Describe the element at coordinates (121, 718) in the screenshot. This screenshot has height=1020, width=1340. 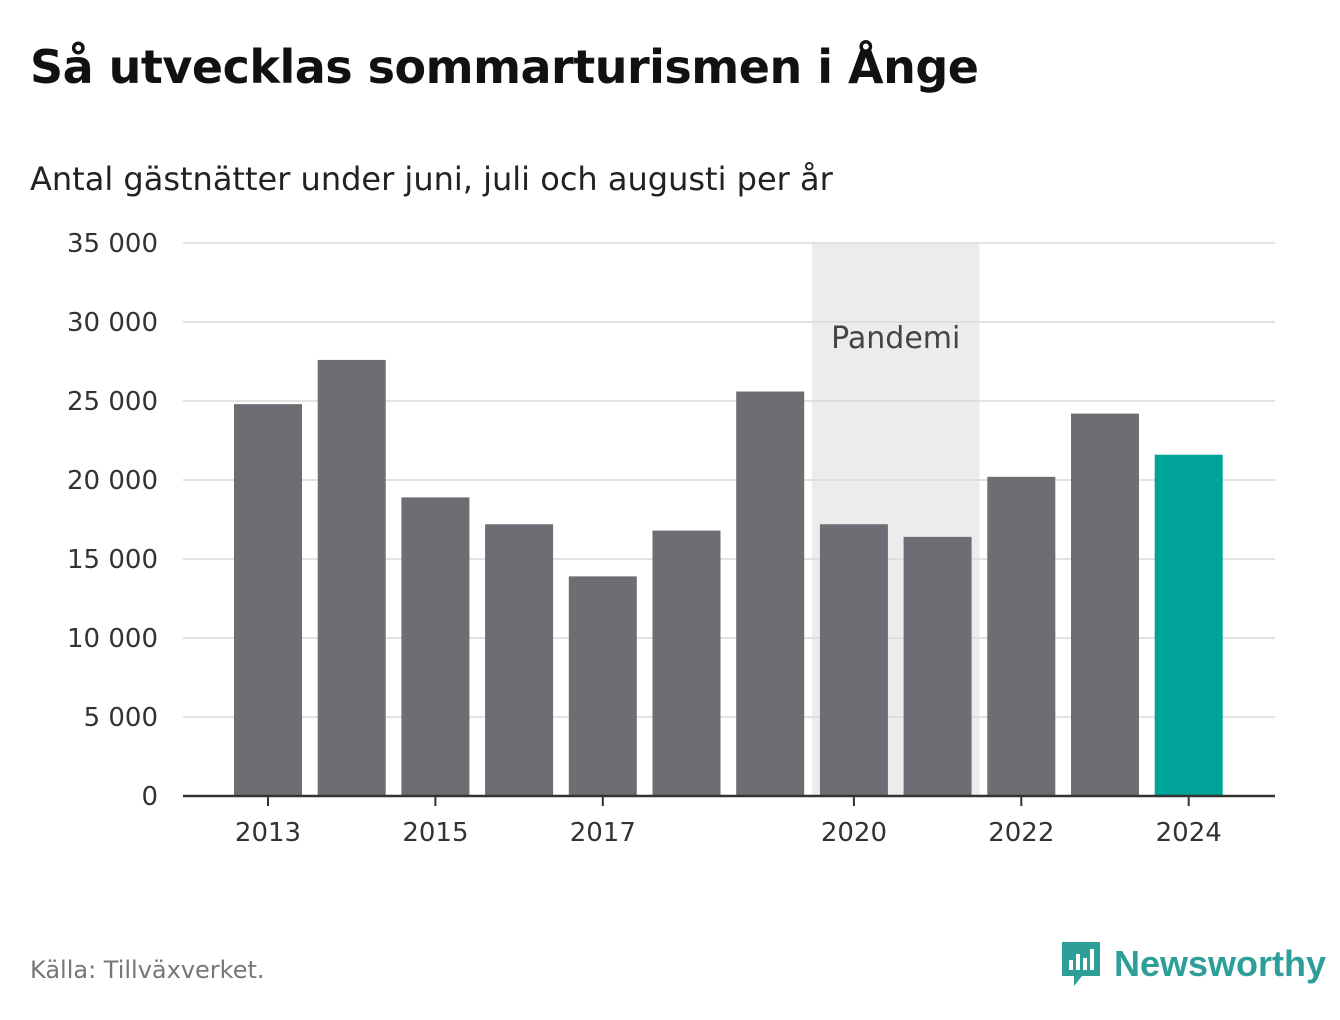
I see `y-tick-label: 5 000` at that location.